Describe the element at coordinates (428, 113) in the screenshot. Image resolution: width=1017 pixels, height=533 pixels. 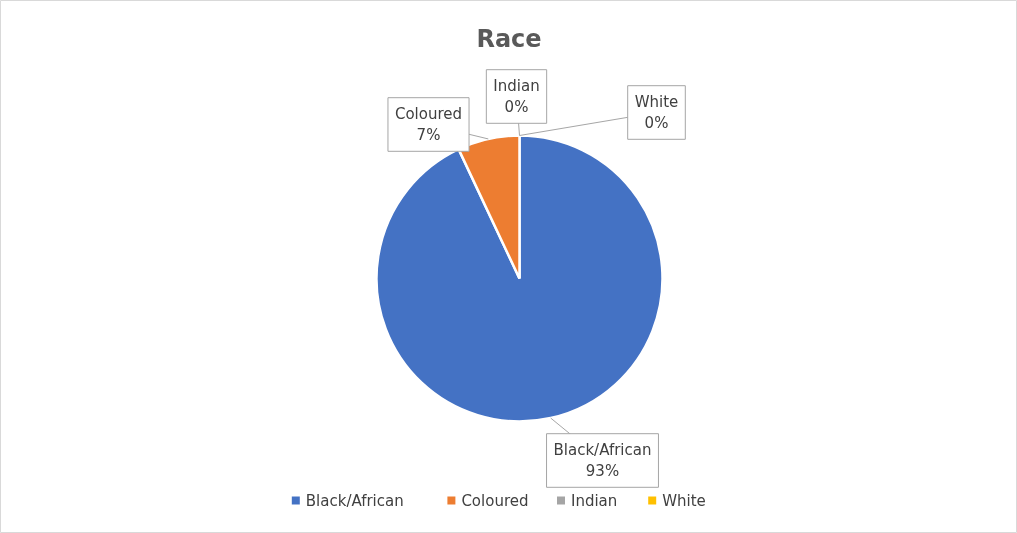
I see `slice-label: Coloured` at that location.